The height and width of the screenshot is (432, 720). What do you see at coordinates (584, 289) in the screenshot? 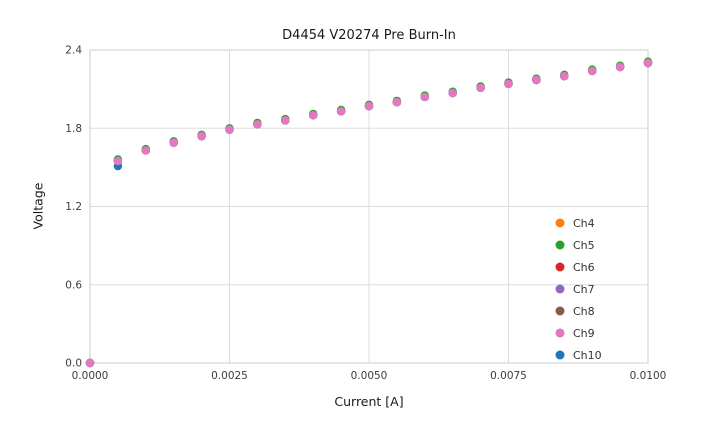
I see `legend-label-ch7: Ch7` at bounding box center [584, 289].